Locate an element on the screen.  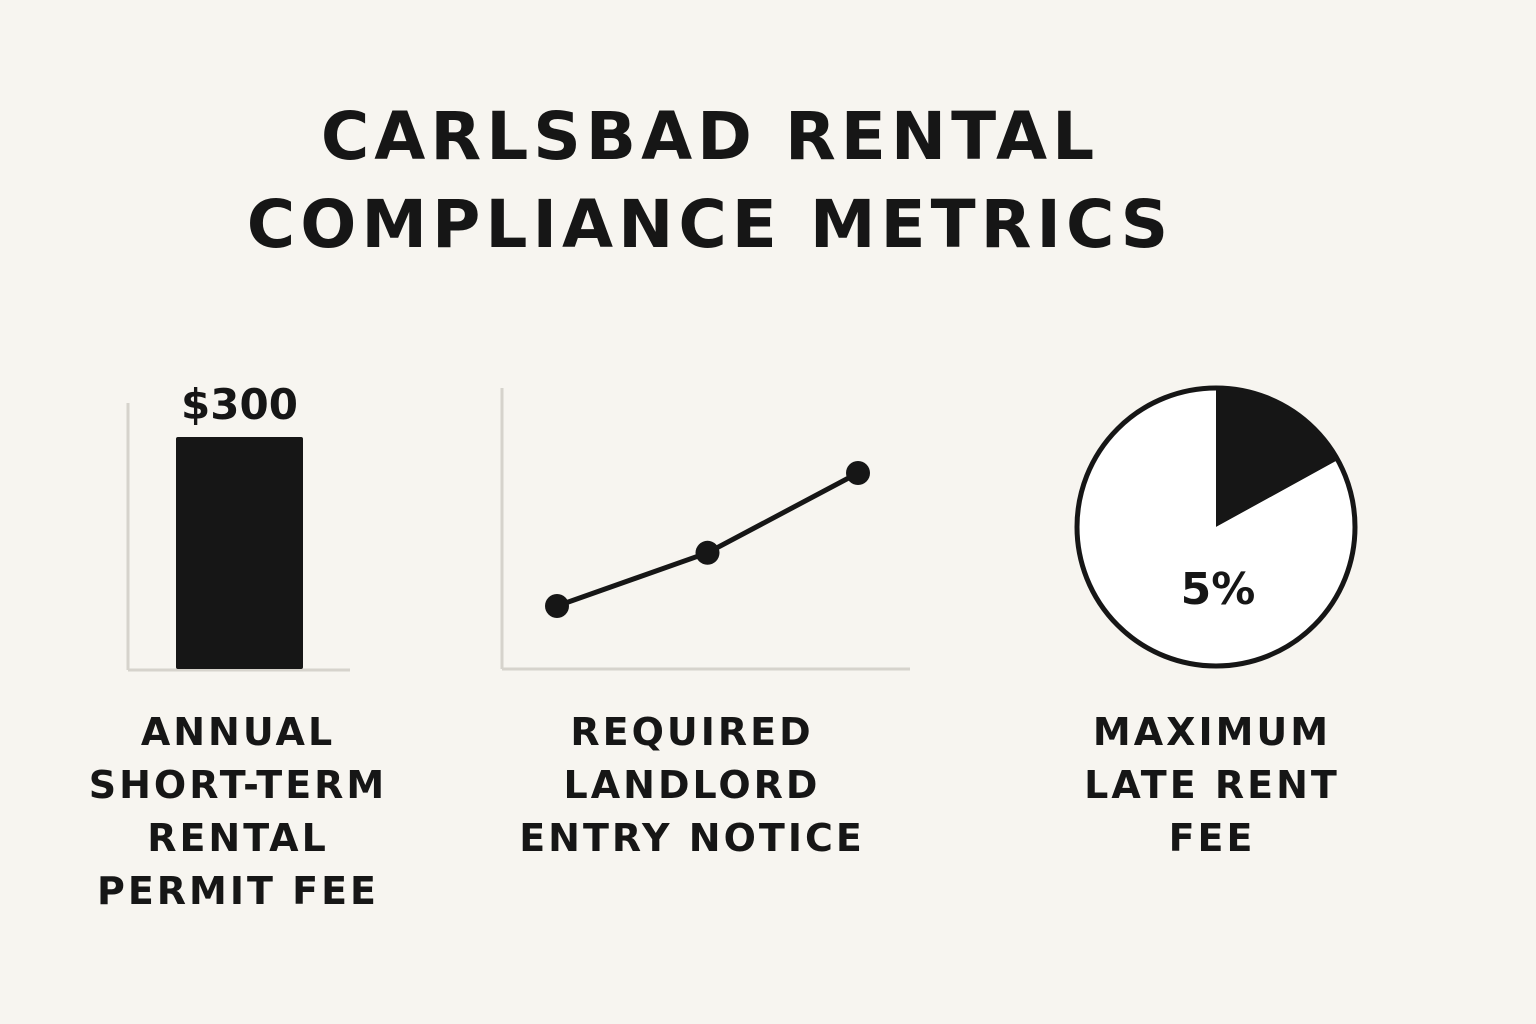
line-series is located at coordinates (708, 539).